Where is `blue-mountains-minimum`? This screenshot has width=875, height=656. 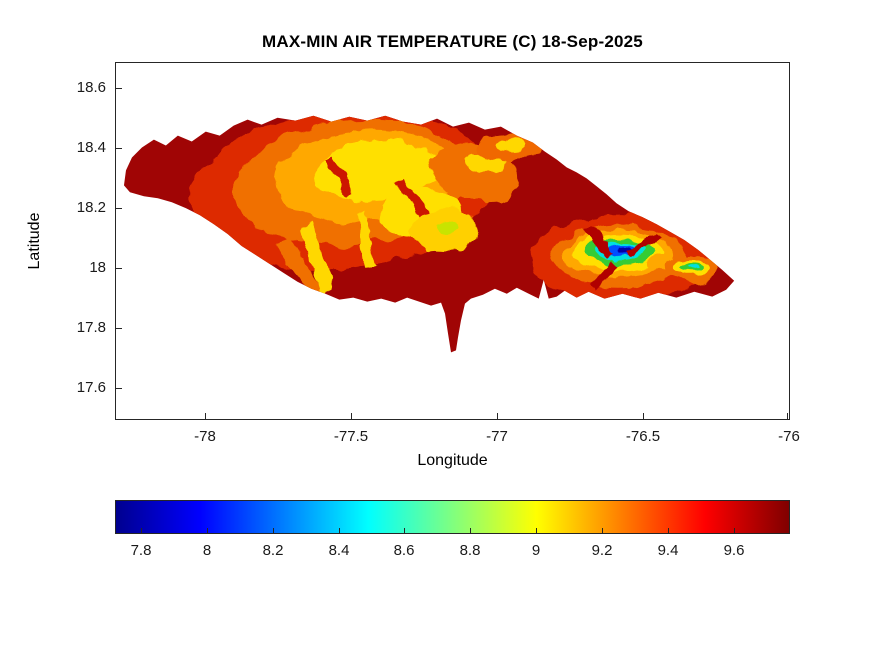 blue-mountains-minimum is located at coordinates (619, 259).